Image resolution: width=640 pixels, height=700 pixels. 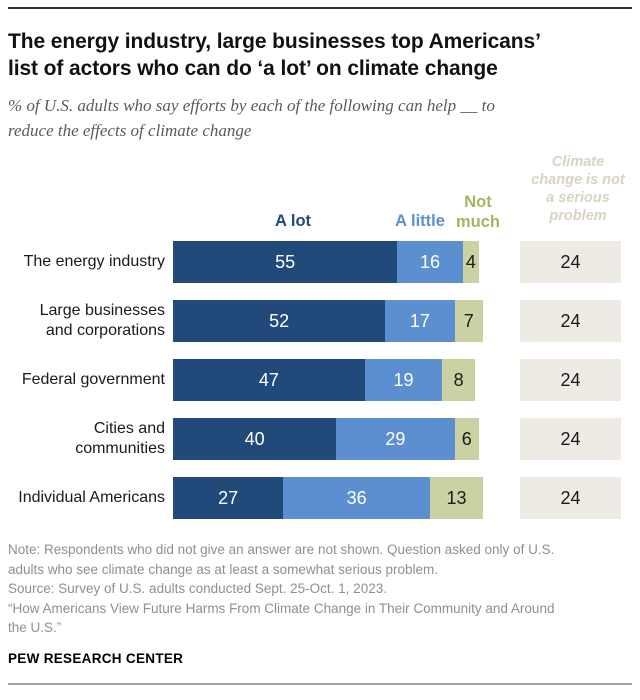 What do you see at coordinates (403, 380) in the screenshot?
I see `bar-segment-a-little: 19` at bounding box center [403, 380].